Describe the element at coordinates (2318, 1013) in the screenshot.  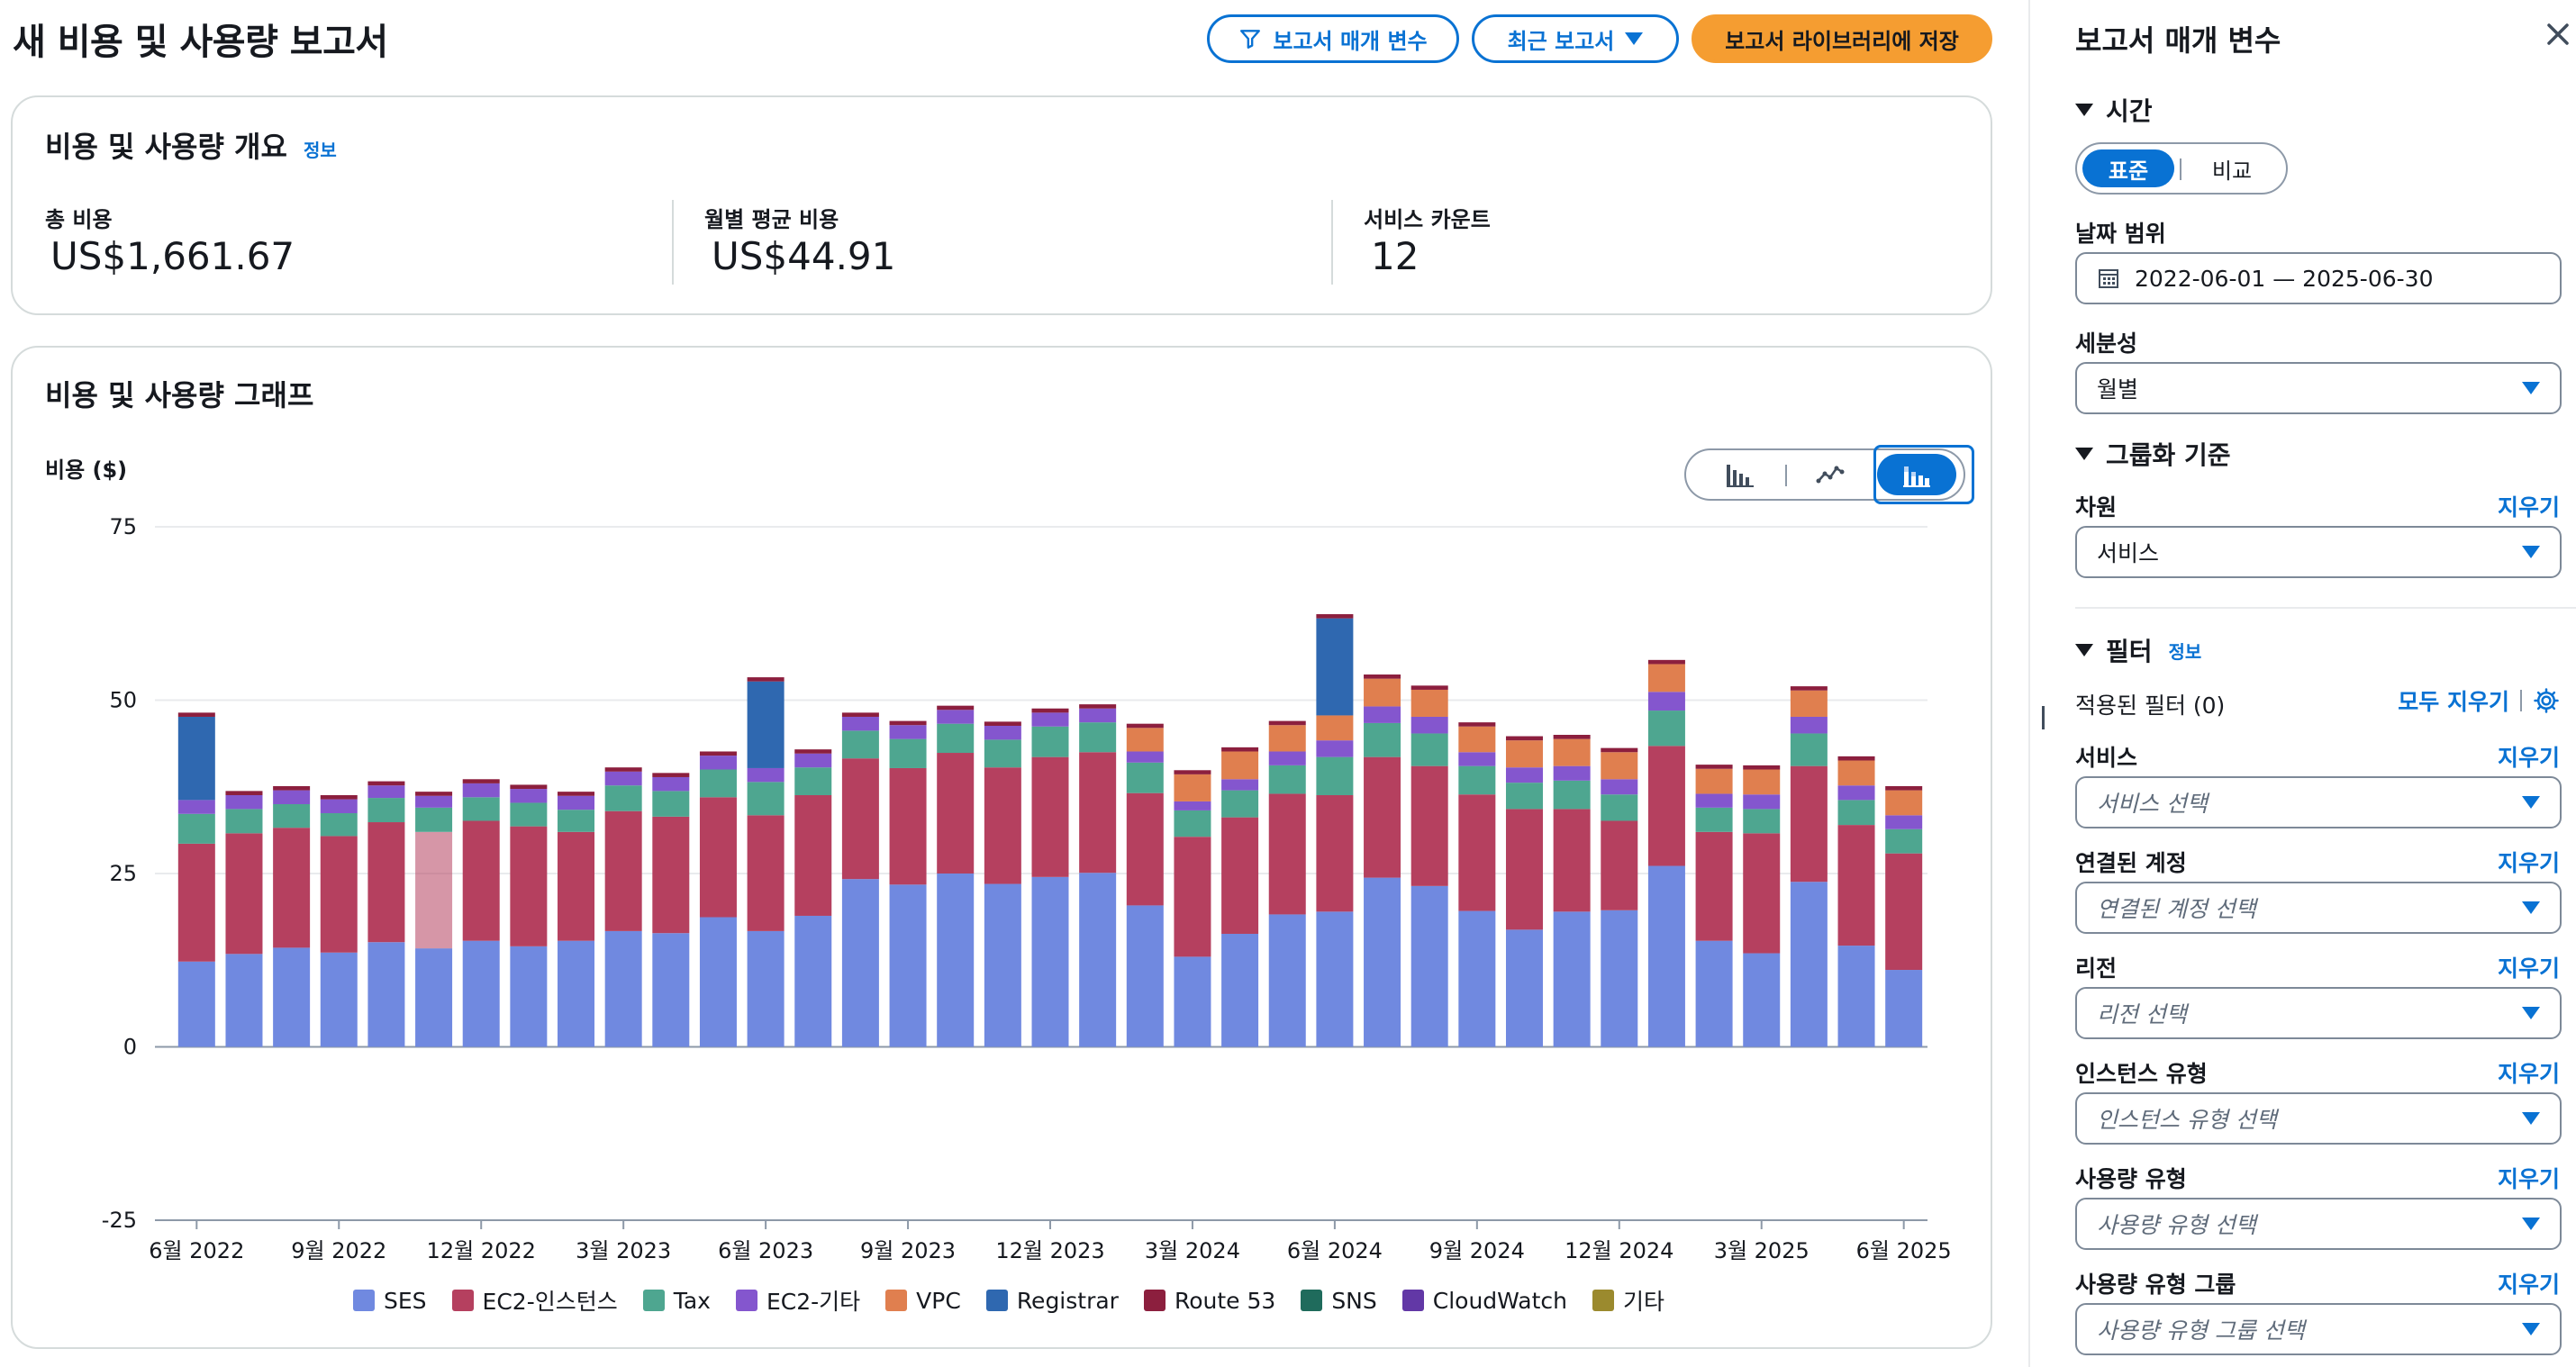
I see `filter-select: 리전 선택` at that location.